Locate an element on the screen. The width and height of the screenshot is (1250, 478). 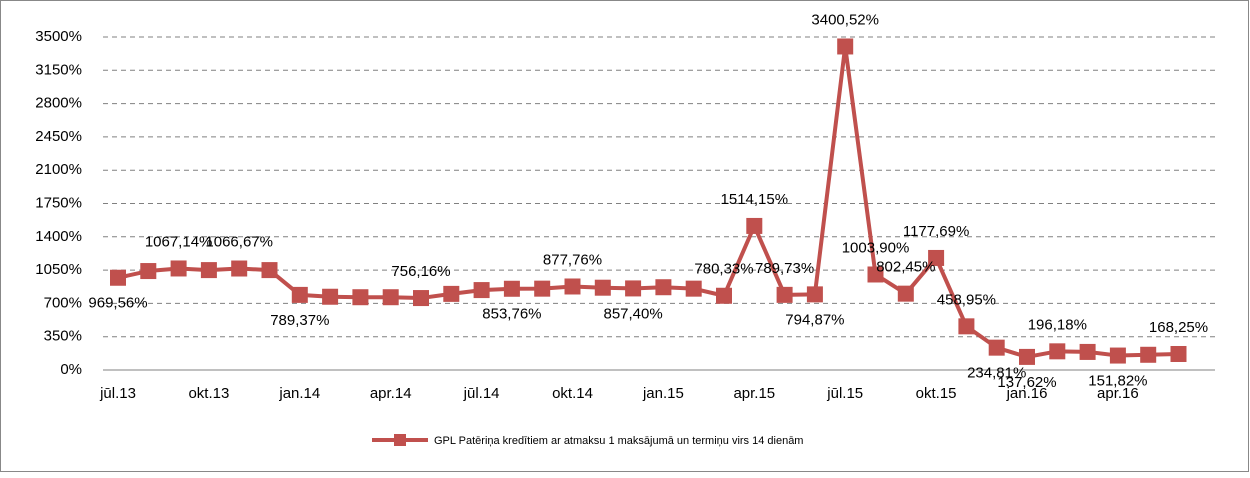
data-label: 137,62% is located at coordinates (1026, 382).